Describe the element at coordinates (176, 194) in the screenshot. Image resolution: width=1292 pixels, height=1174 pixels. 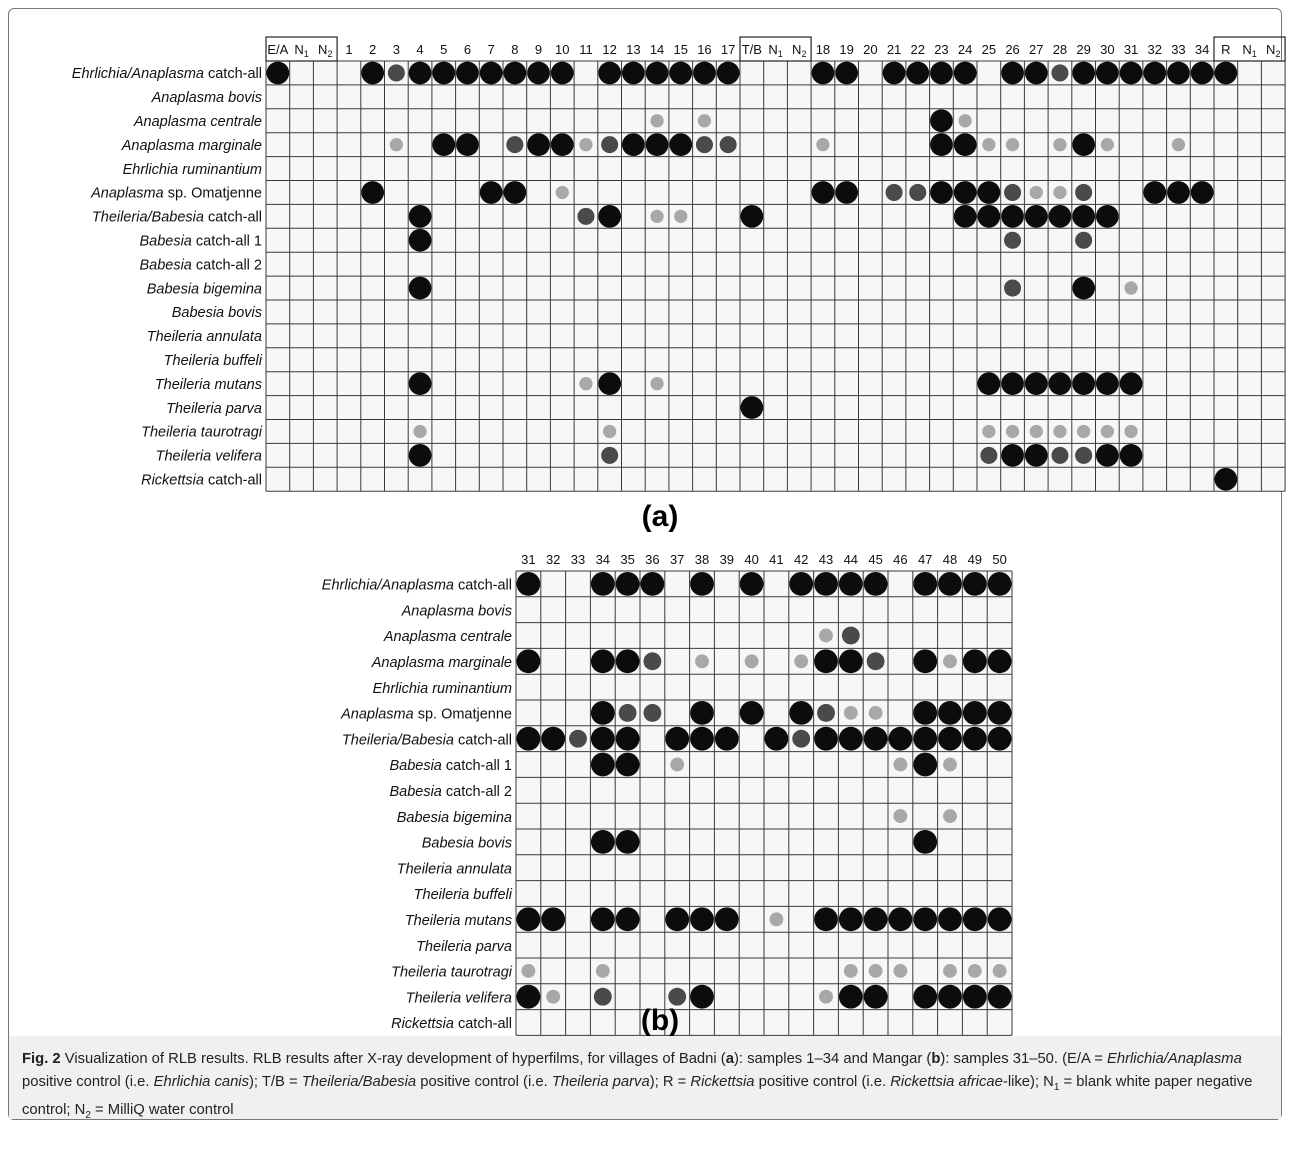
I see `panel_a-row-label: Anaplasma sp. Omatjenne` at that location.